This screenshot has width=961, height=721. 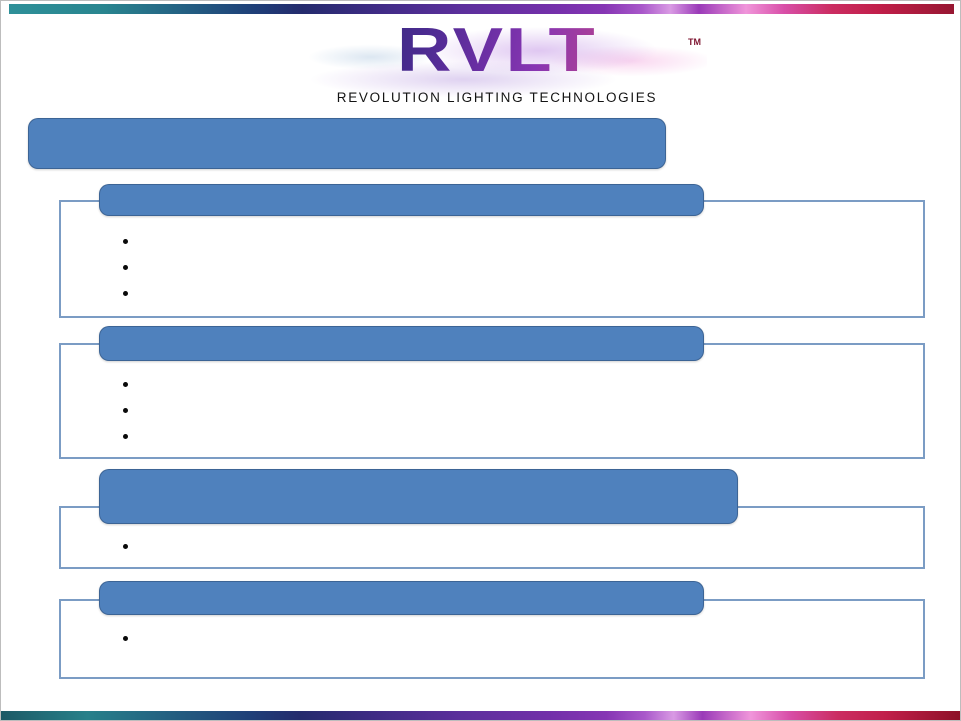 I want to click on slide-title-bar, so click(x=347, y=143).